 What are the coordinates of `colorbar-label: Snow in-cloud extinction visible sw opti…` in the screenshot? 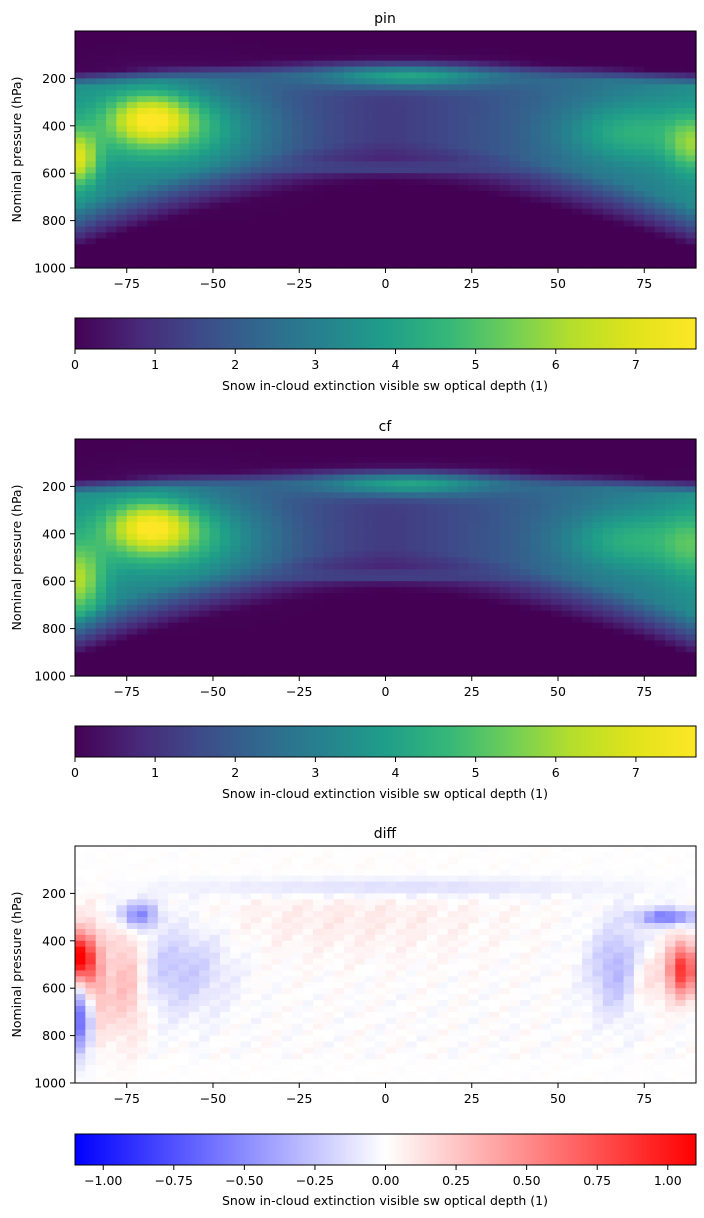 It's located at (385, 793).